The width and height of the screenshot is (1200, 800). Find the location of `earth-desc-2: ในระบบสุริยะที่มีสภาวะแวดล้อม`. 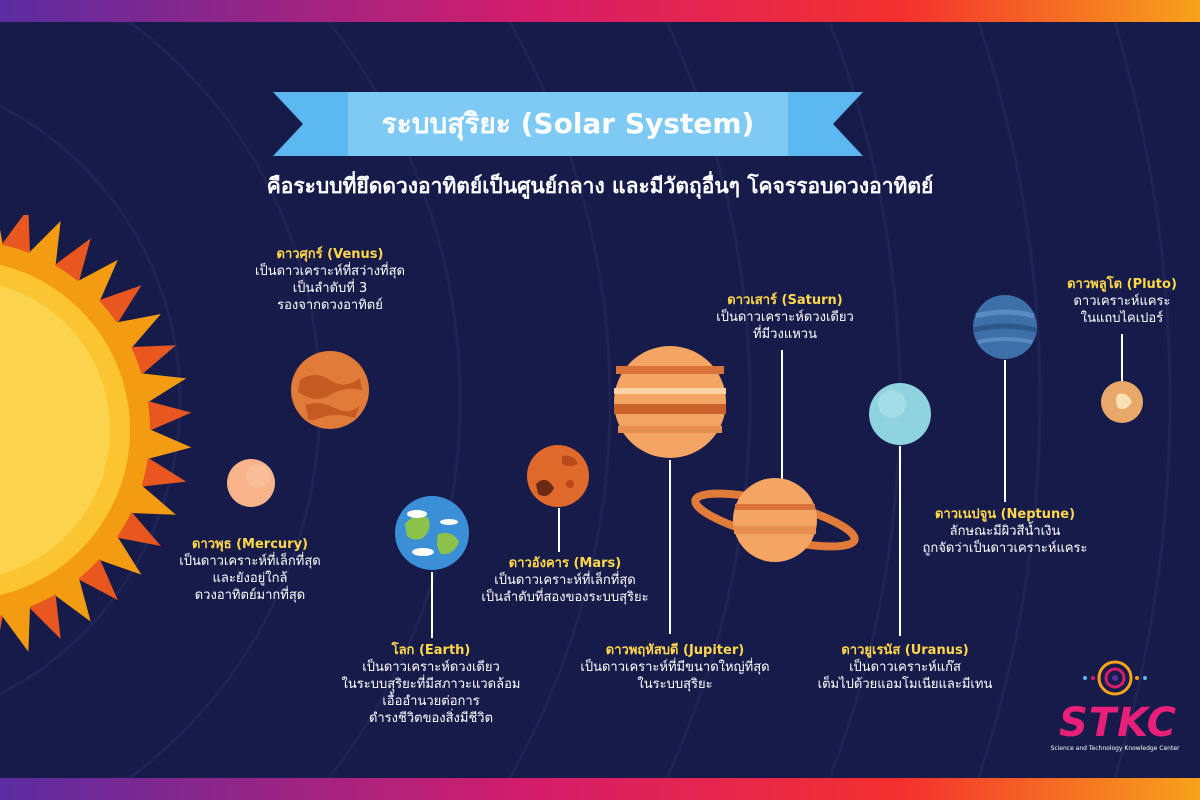

earth-desc-2: ในระบบสุริยะที่มีสภาวะแวดล้อม is located at coordinates (431, 684).